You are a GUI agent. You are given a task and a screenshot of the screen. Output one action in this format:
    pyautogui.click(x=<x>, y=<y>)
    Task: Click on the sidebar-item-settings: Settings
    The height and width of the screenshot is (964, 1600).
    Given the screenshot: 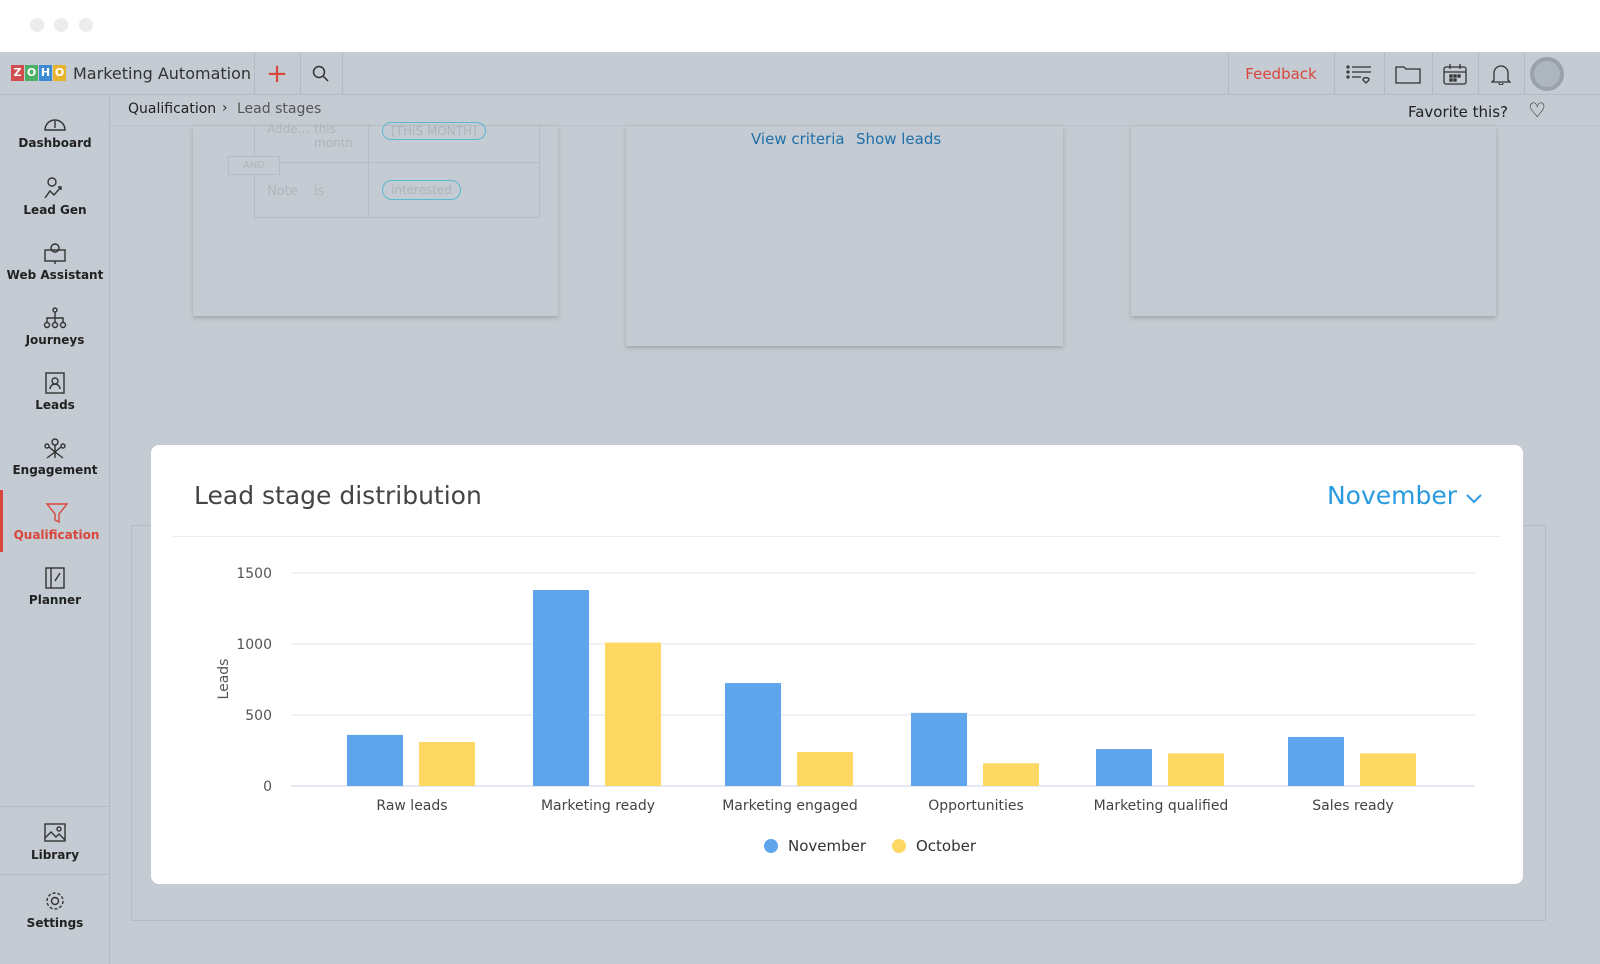 What is the action you would take?
    pyautogui.click(x=55, y=909)
    